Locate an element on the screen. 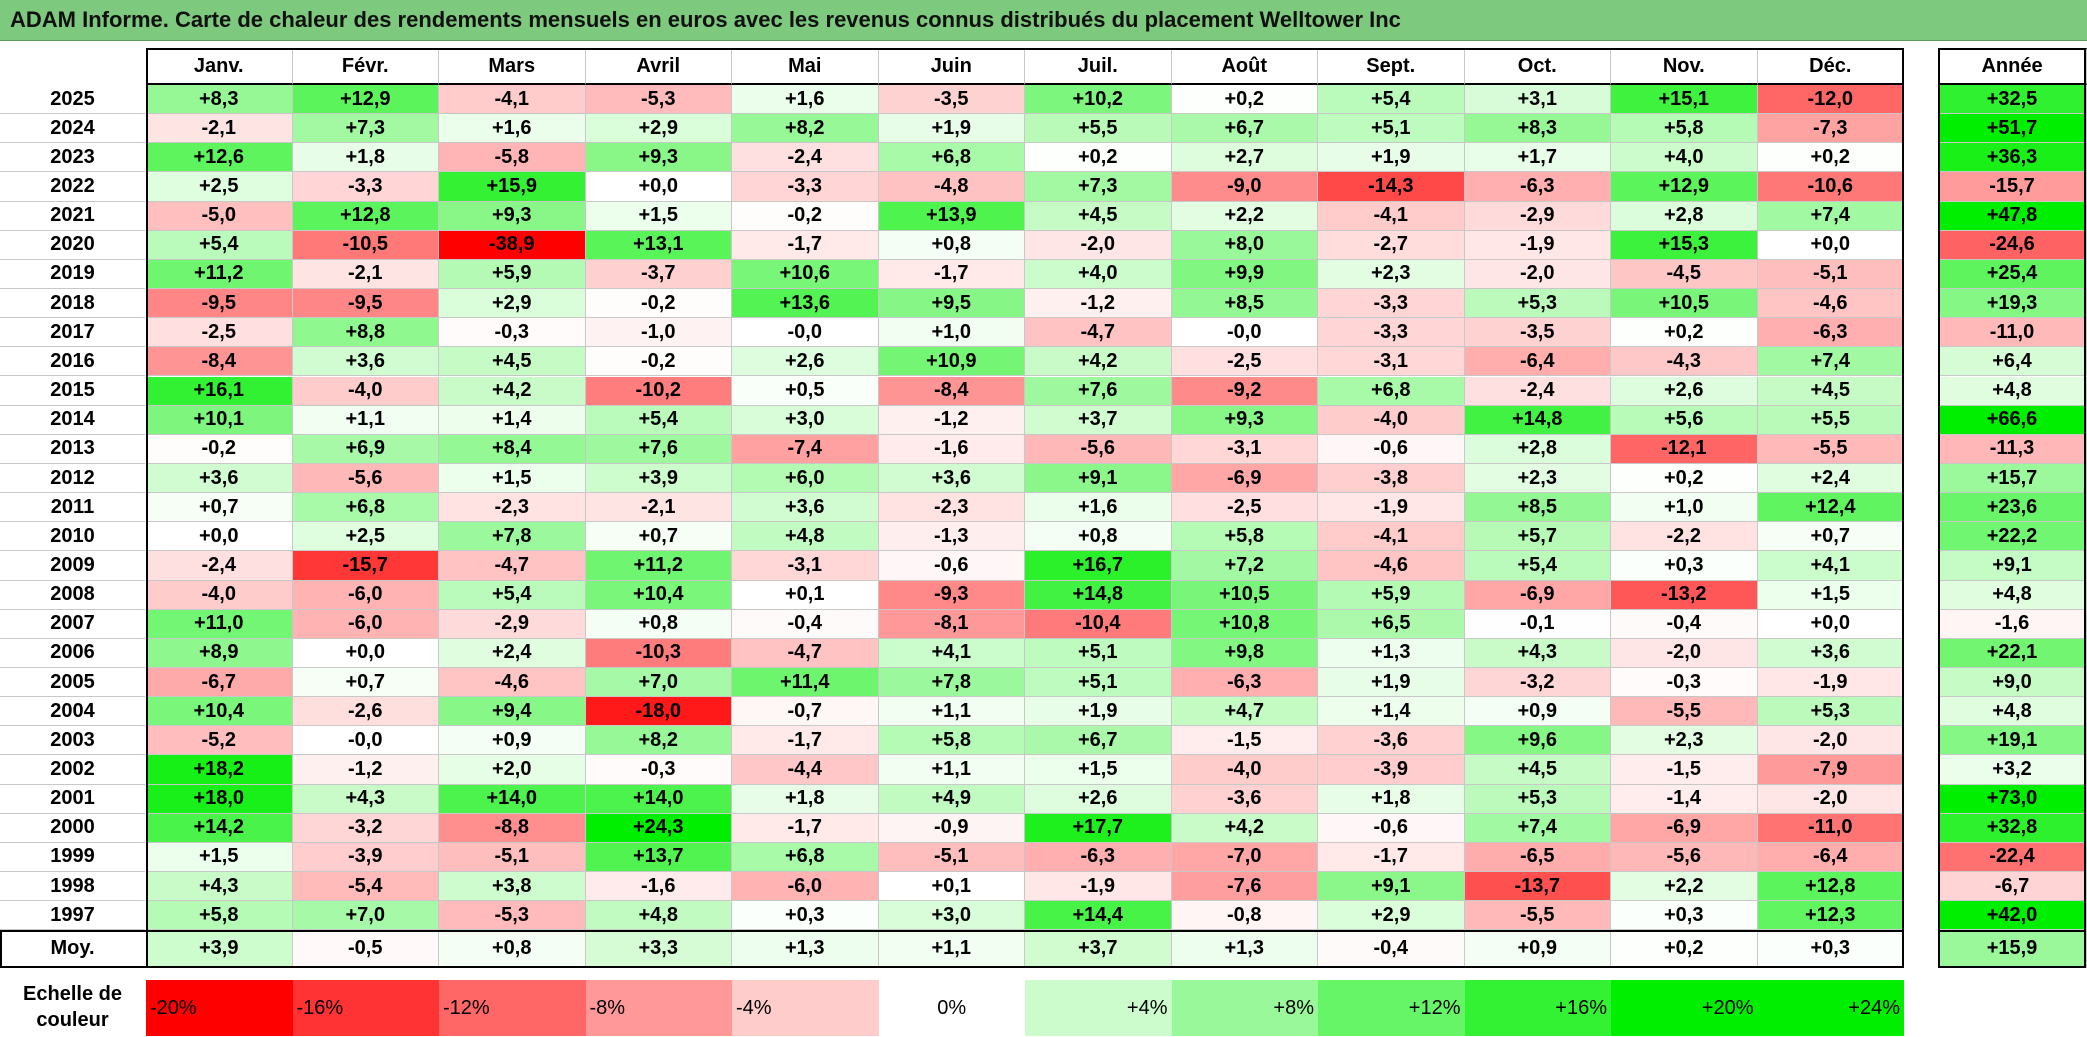 This screenshot has width=2087, height=1037. heatmap-cell: +0,0 is located at coordinates (365, 653).